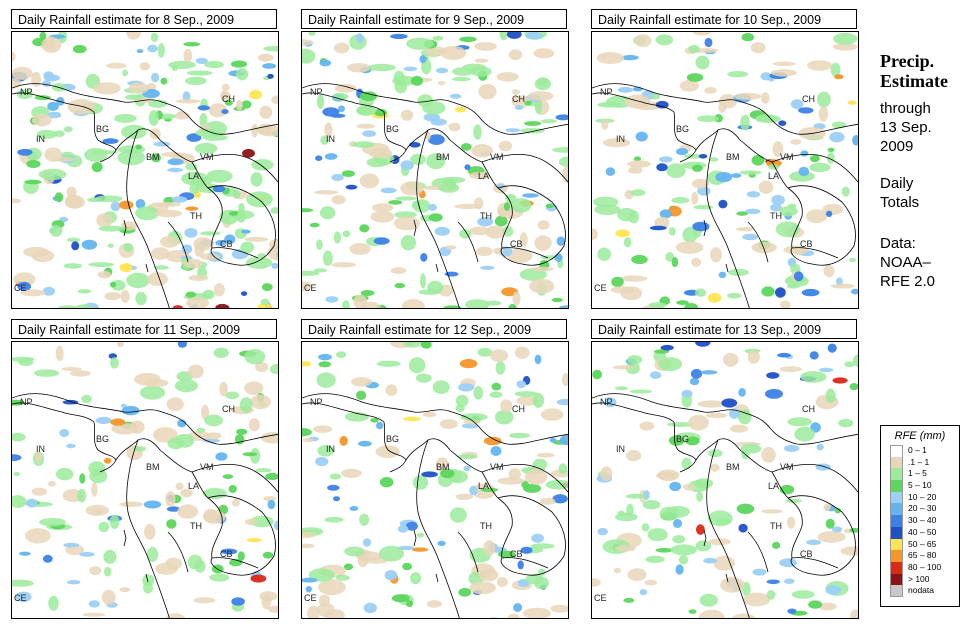 The image size is (967, 639). Describe the element at coordinates (435, 170) in the screenshot. I see `rainfall-map-graphic` at that location.